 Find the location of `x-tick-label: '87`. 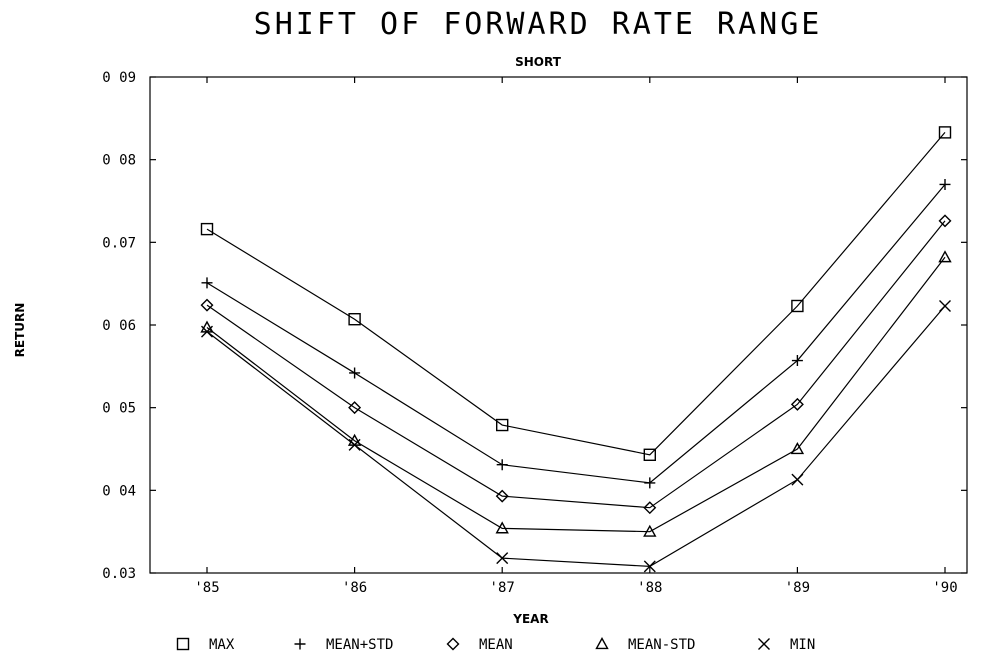

x-tick-label: '87 is located at coordinates (502, 588).